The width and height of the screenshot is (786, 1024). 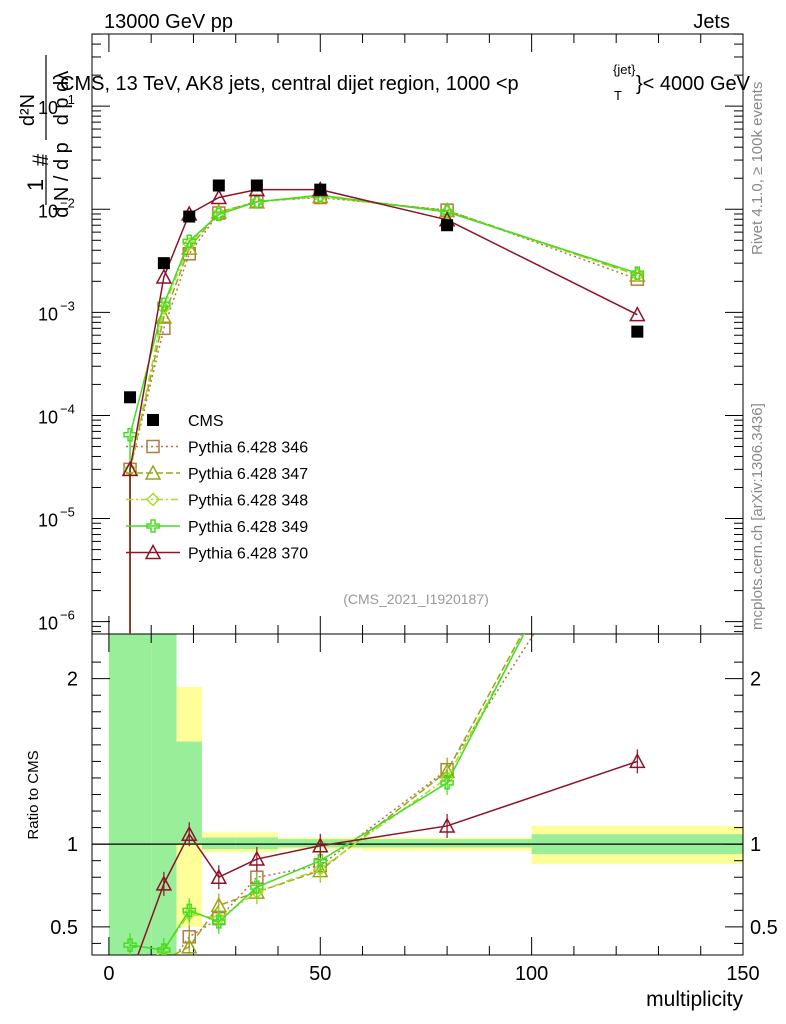 I want to click on y-axis-label-ratio: Ratio to CMS, so click(x=33, y=794).